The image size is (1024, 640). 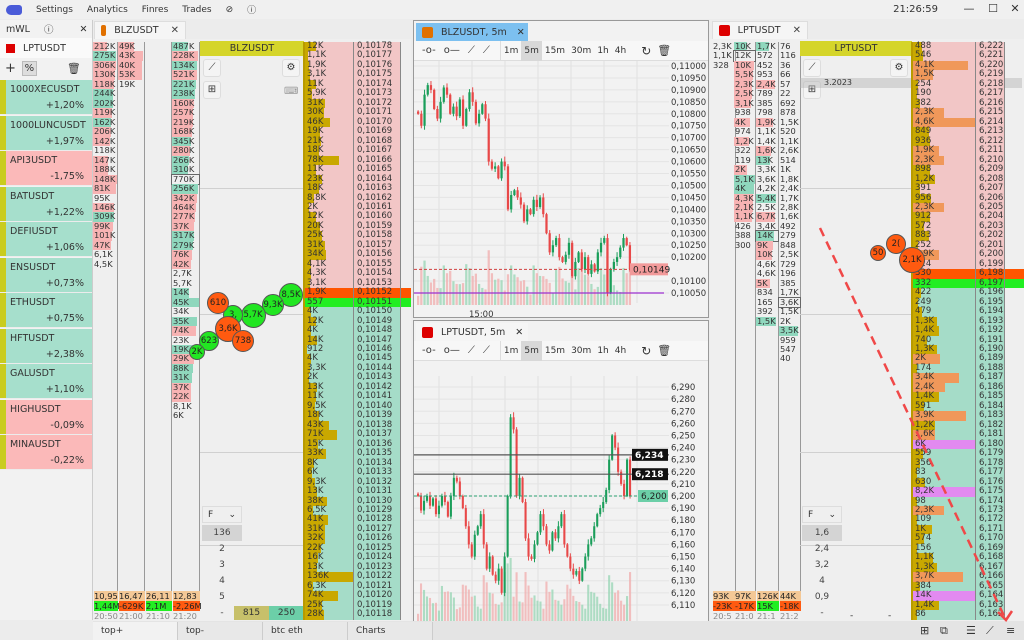 I want to click on timeframe-5m: 5m, so click(x=531, y=50).